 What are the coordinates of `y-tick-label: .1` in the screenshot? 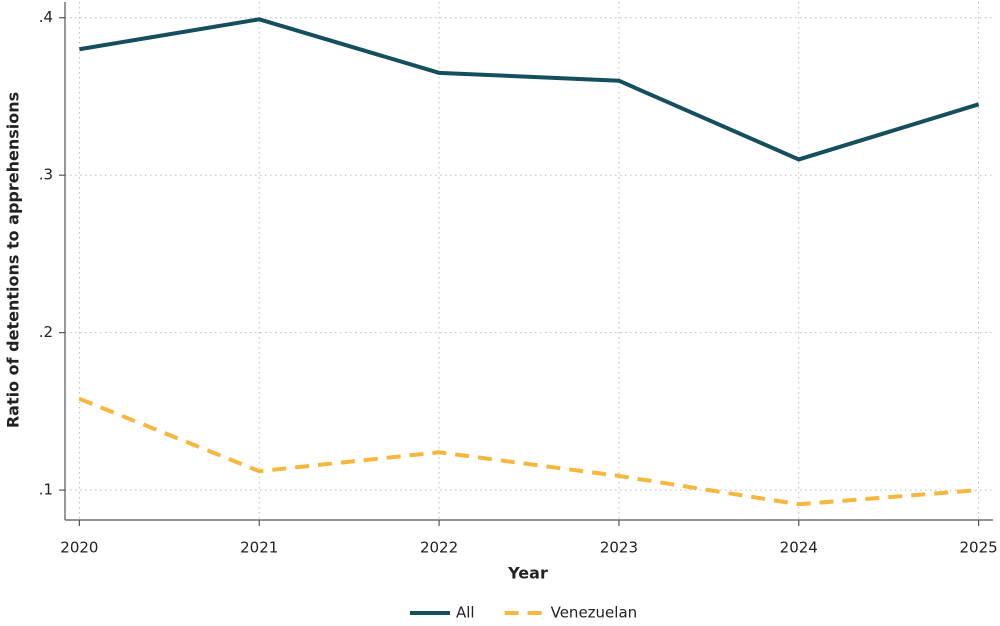 It's located at (46, 490).